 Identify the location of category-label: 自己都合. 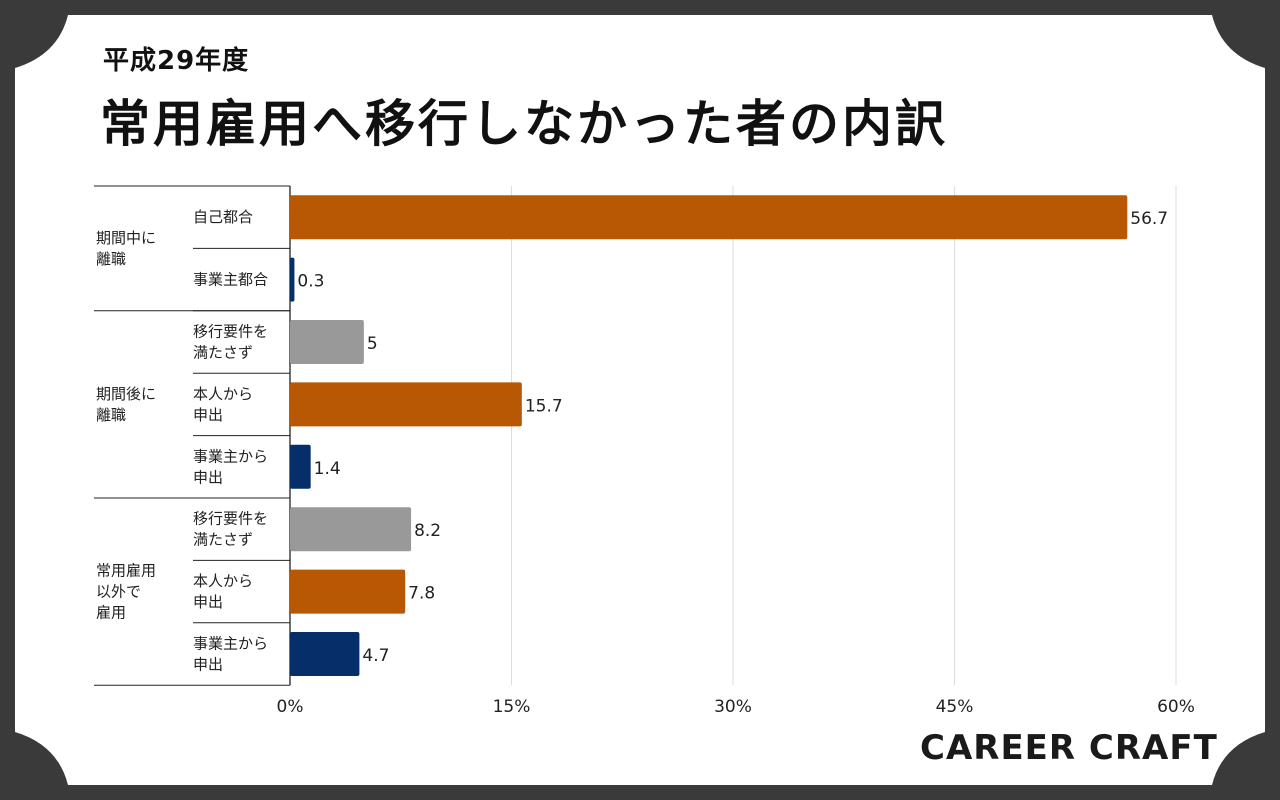
(223, 217).